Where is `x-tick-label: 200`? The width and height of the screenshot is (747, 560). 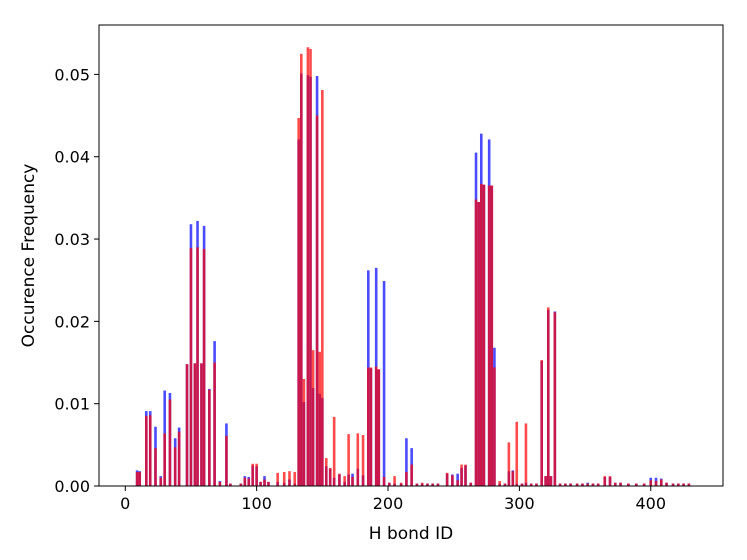
x-tick-label: 200 is located at coordinates (388, 503).